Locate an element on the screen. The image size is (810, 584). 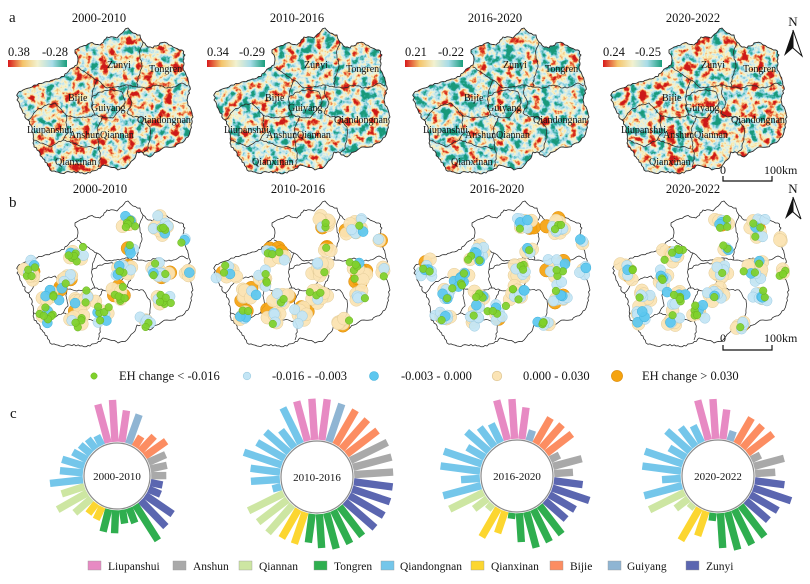
legend-label: -0.016 - -0.003 is located at coordinates (309, 376).